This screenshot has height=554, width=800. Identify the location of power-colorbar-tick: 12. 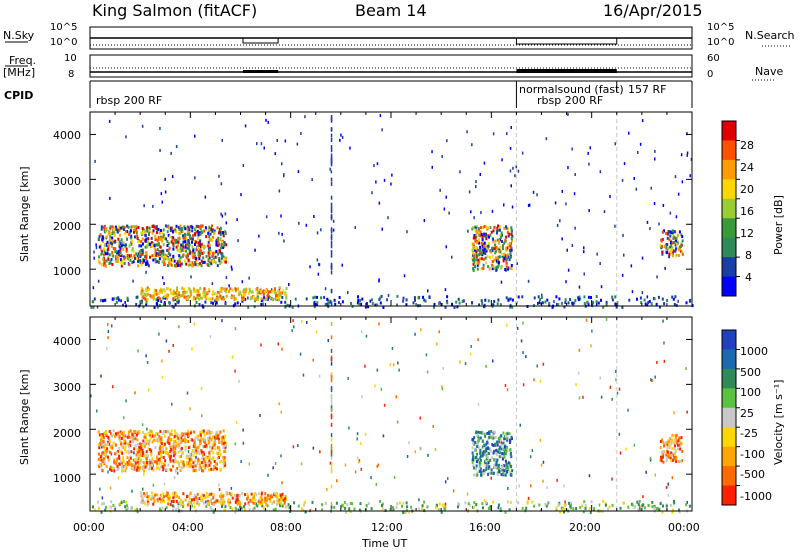
(747, 233).